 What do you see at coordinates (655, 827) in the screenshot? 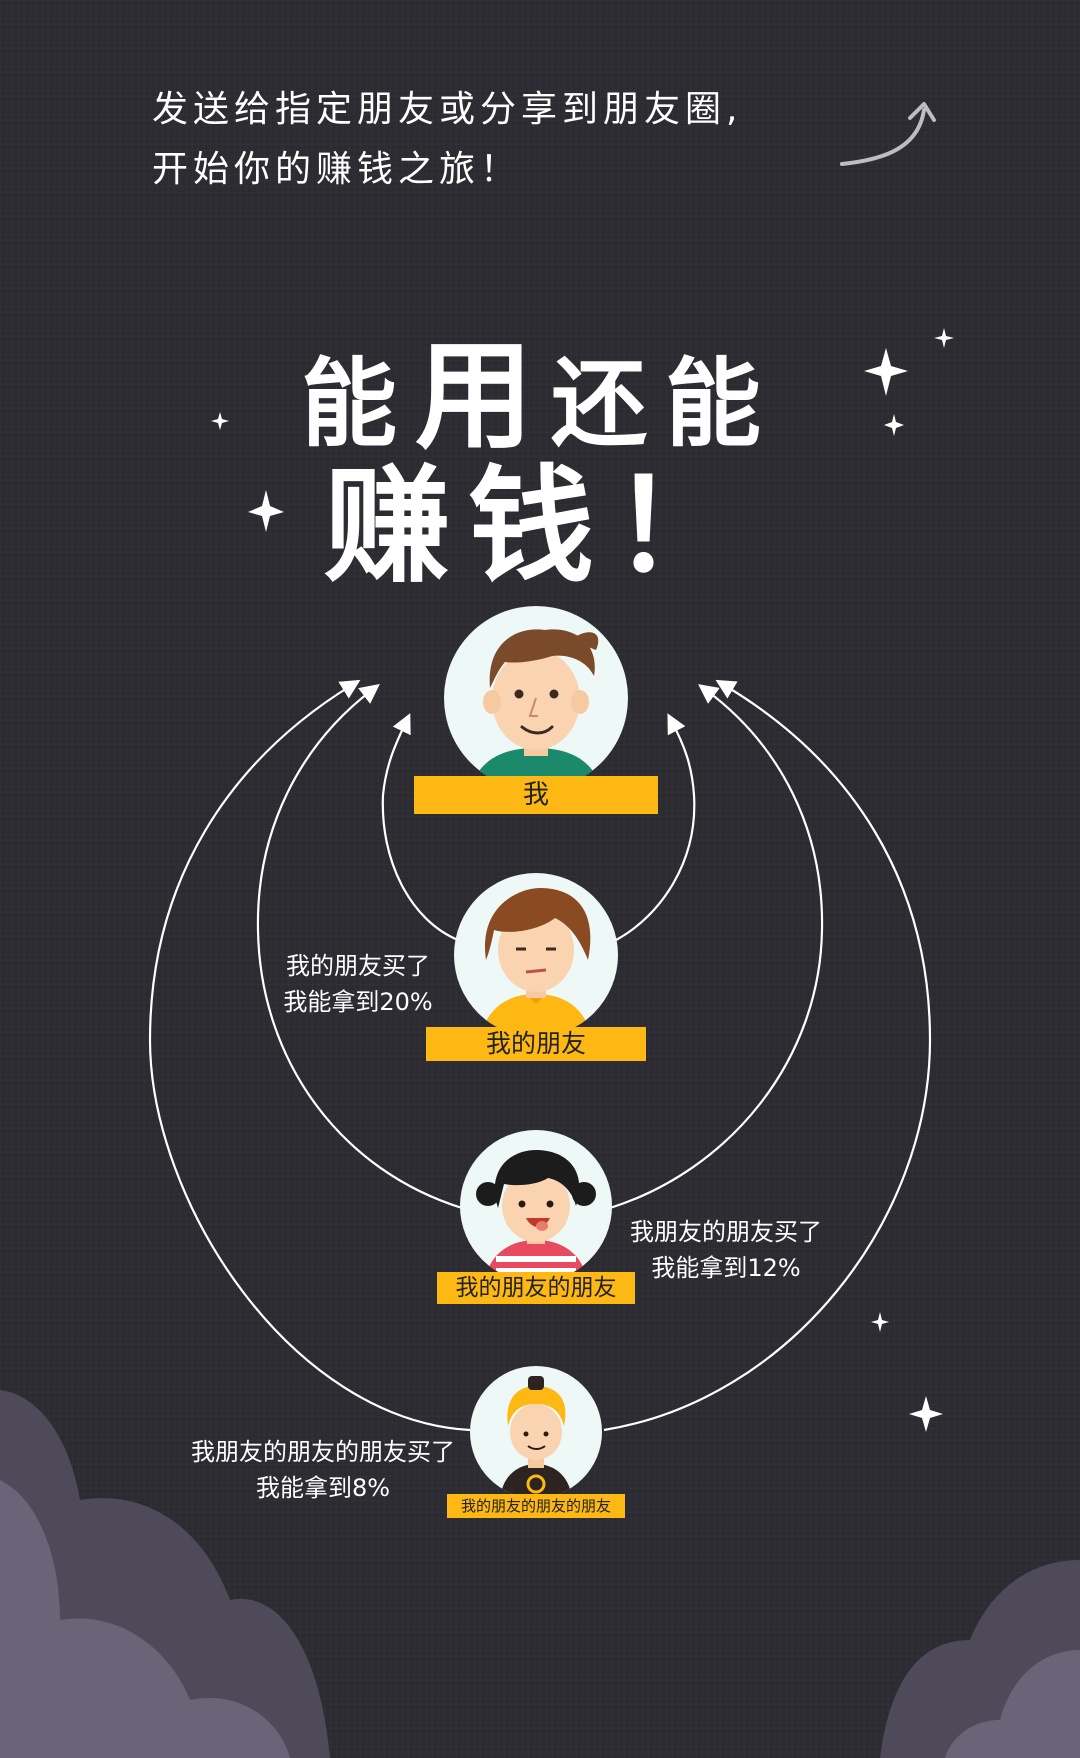
I see `arc-friend-right` at bounding box center [655, 827].